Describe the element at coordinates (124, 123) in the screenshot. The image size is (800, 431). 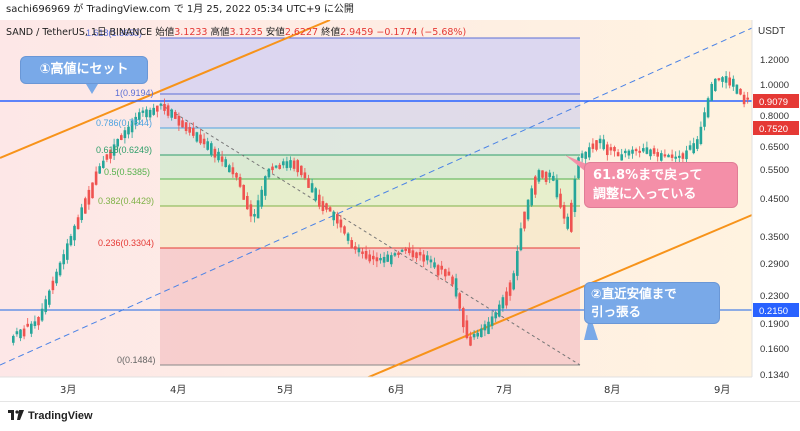
I see `fib-label-0786: 0.786(0.7544)` at that location.